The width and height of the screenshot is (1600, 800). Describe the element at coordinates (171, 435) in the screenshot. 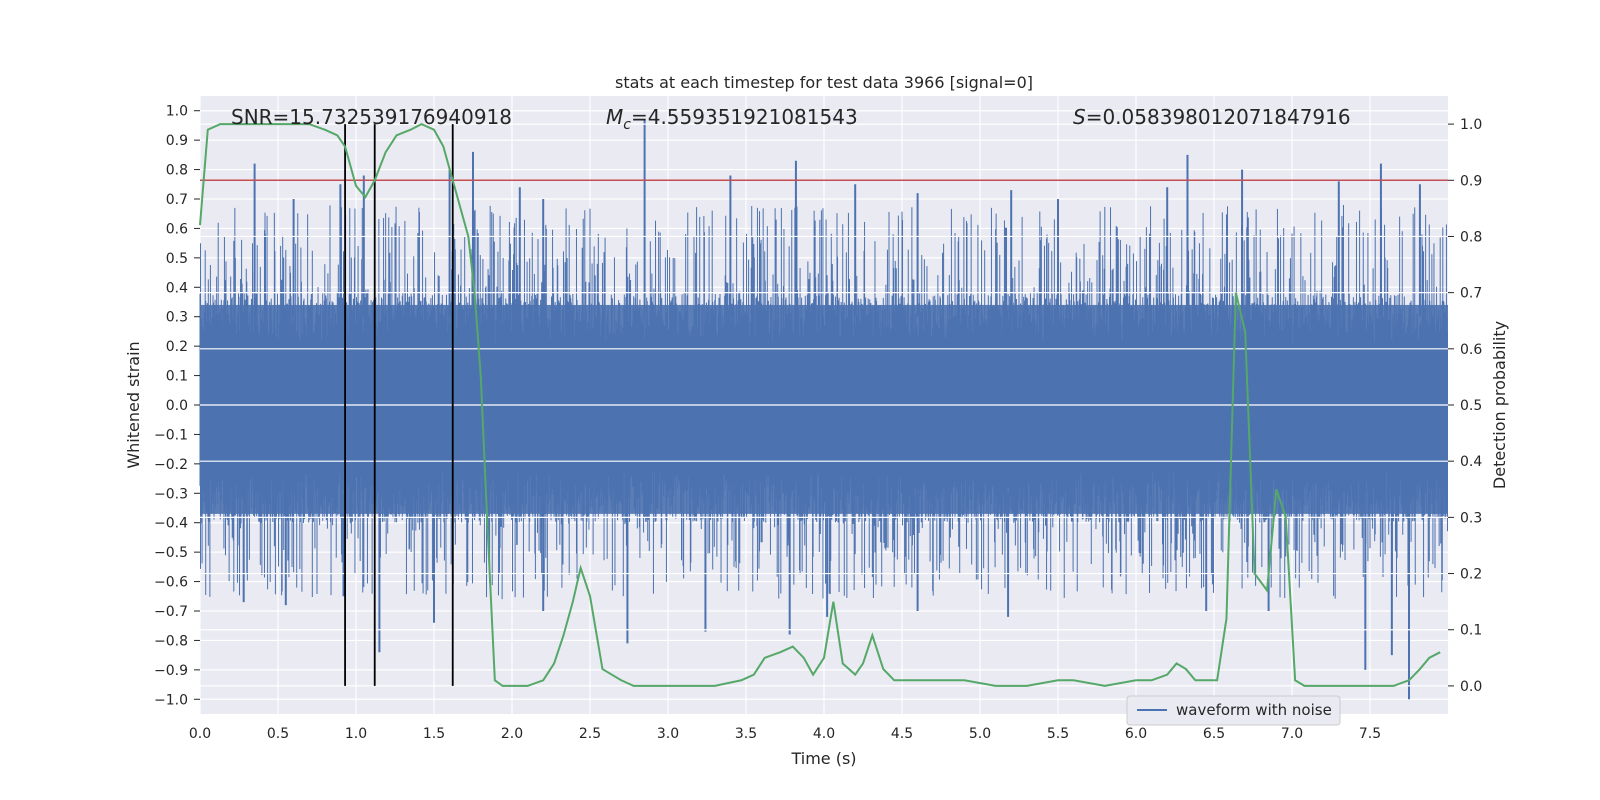

I see `y-tick-label: −0.1` at that location.